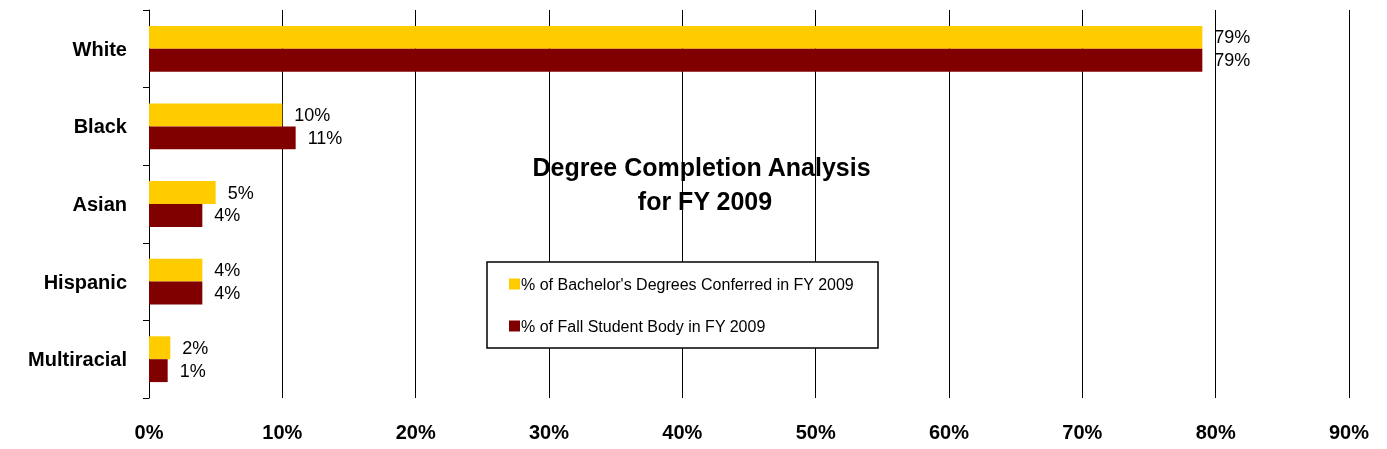 This screenshot has height=449, width=1387. I want to click on y-tick-label: Black, so click(100, 126).